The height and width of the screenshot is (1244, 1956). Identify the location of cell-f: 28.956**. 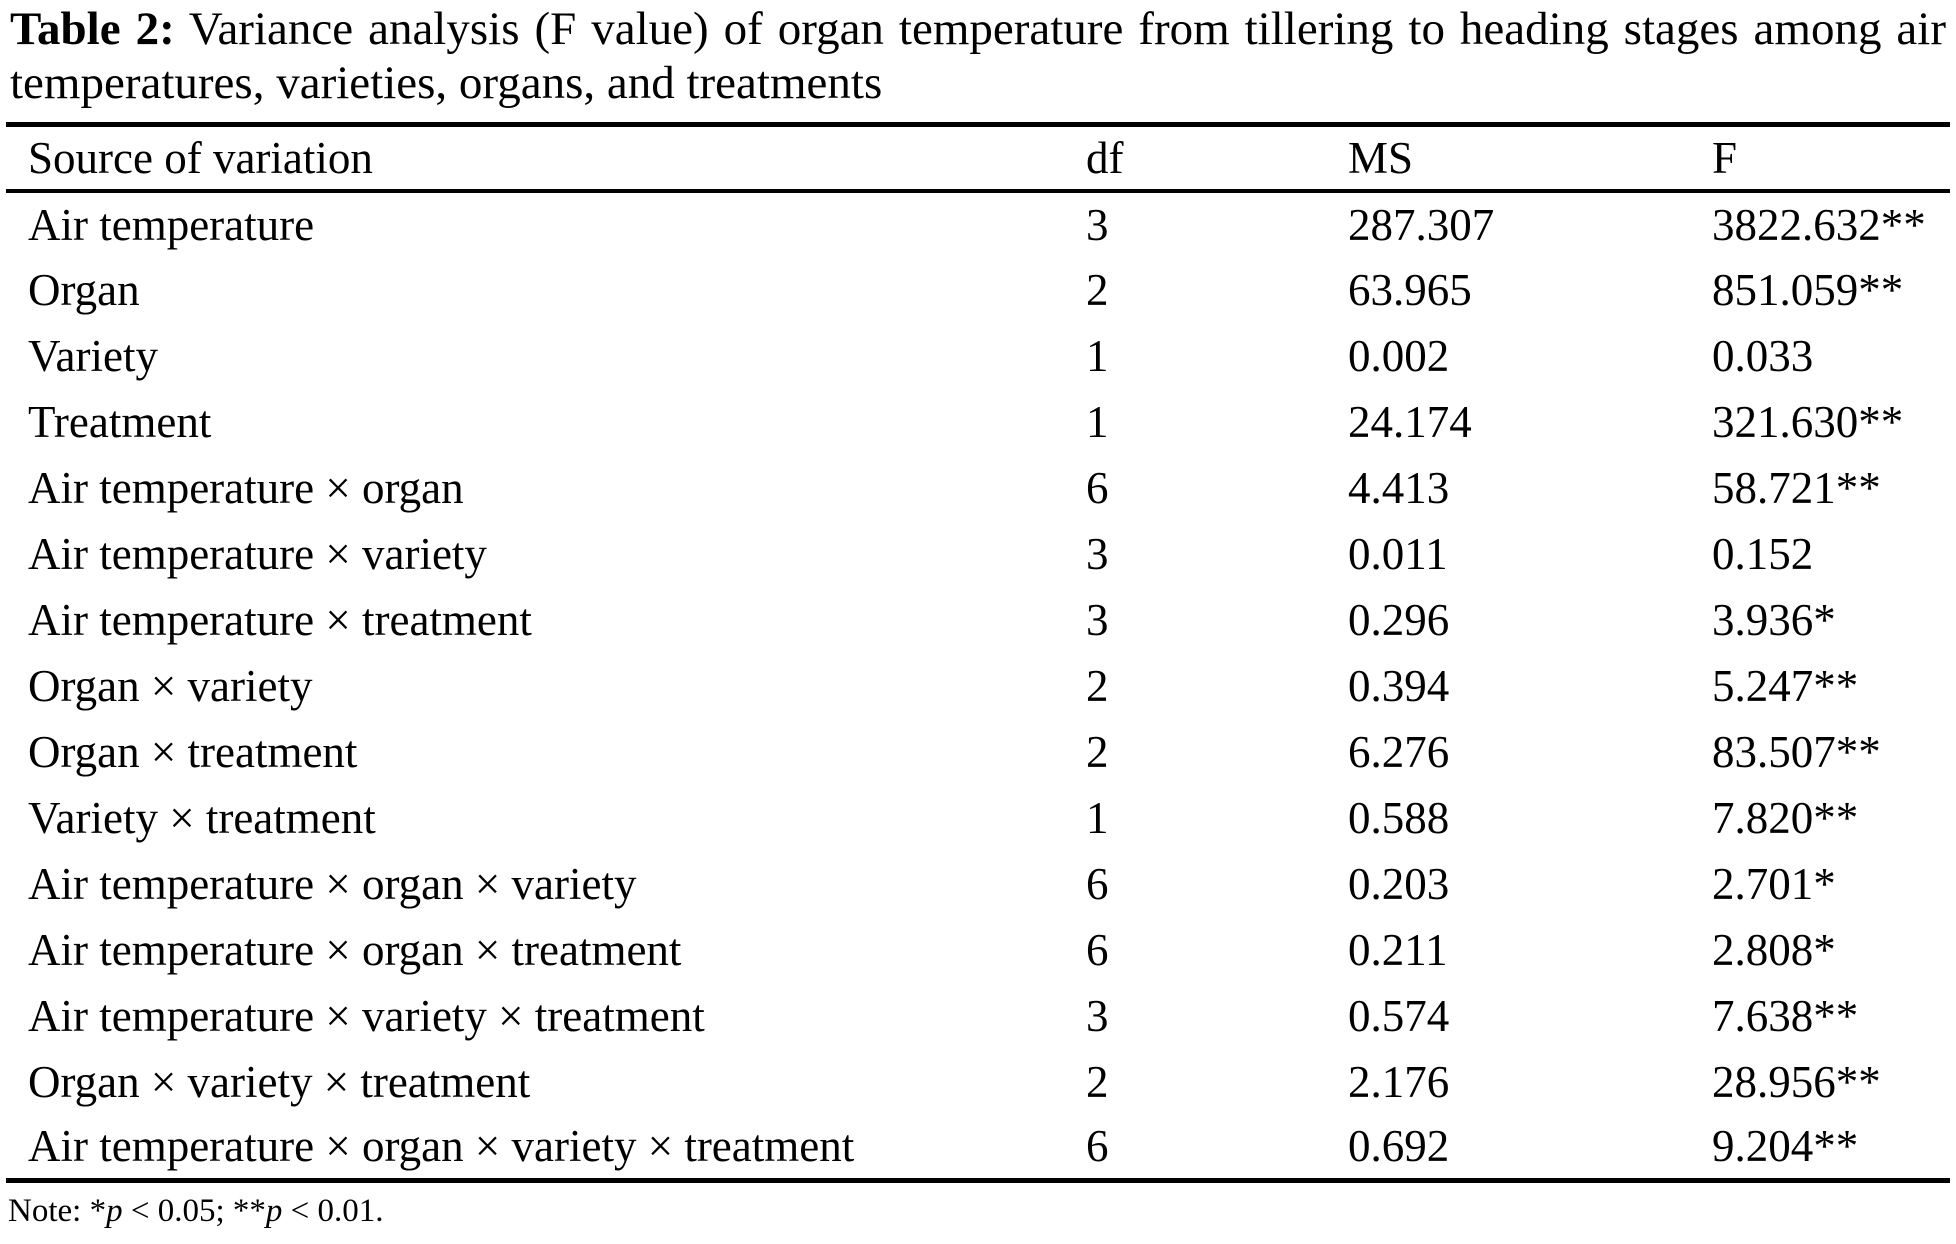
(1796, 1081).